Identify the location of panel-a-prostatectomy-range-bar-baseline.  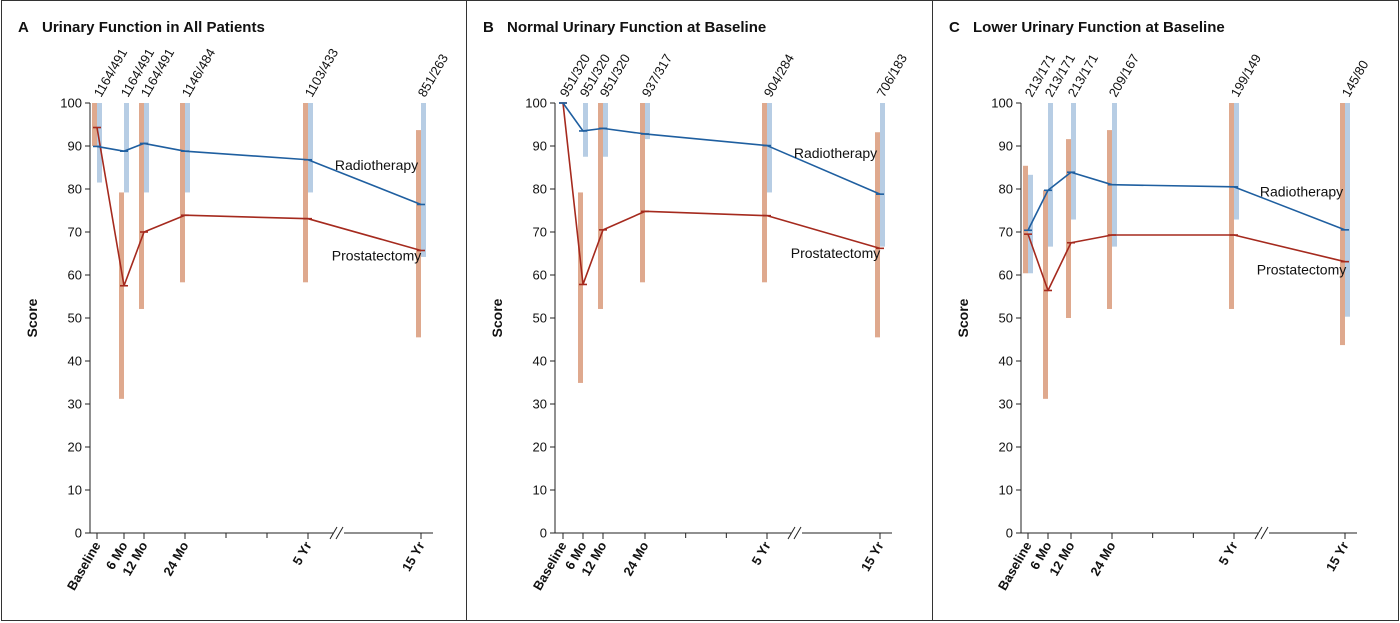
(94, 124).